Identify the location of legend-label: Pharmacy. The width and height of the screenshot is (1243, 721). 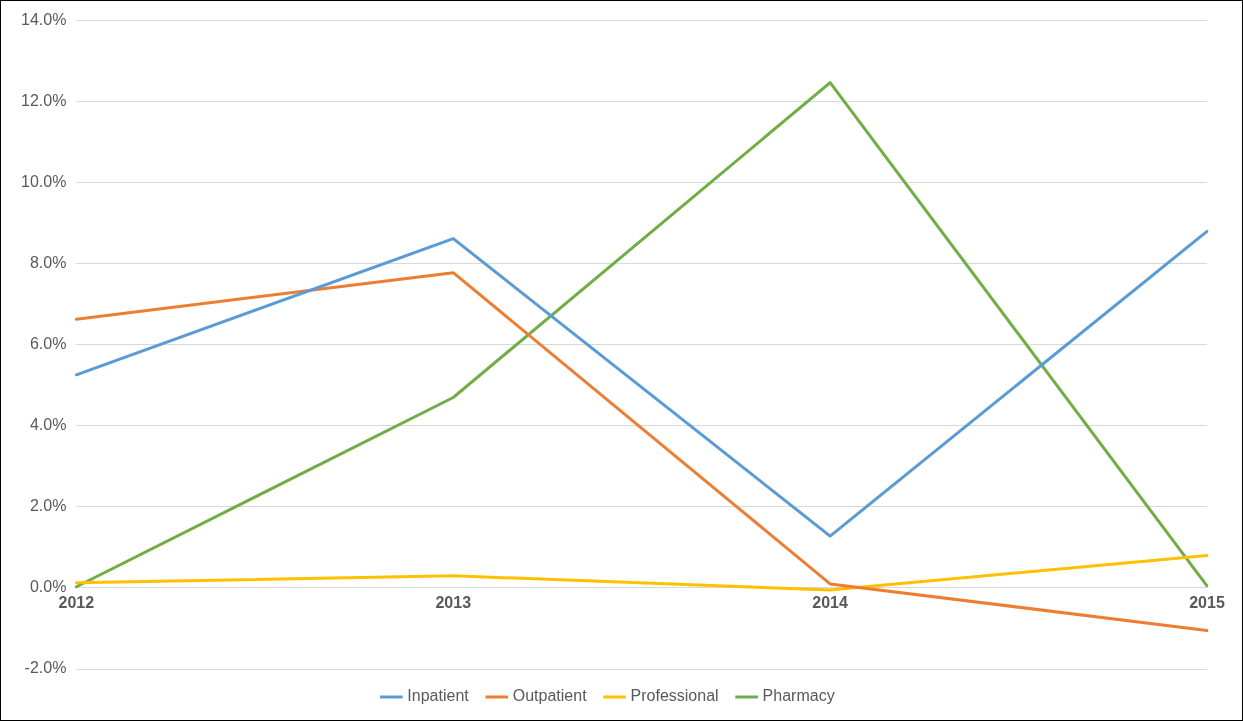
(798, 696).